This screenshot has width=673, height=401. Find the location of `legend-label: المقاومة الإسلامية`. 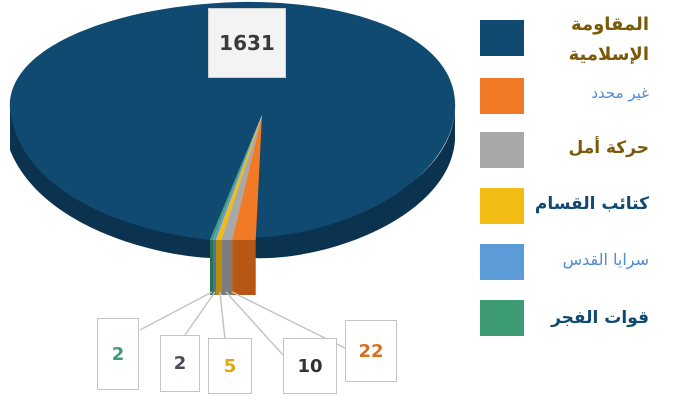

legend-label: المقاومة الإسلامية is located at coordinates (608, 39).